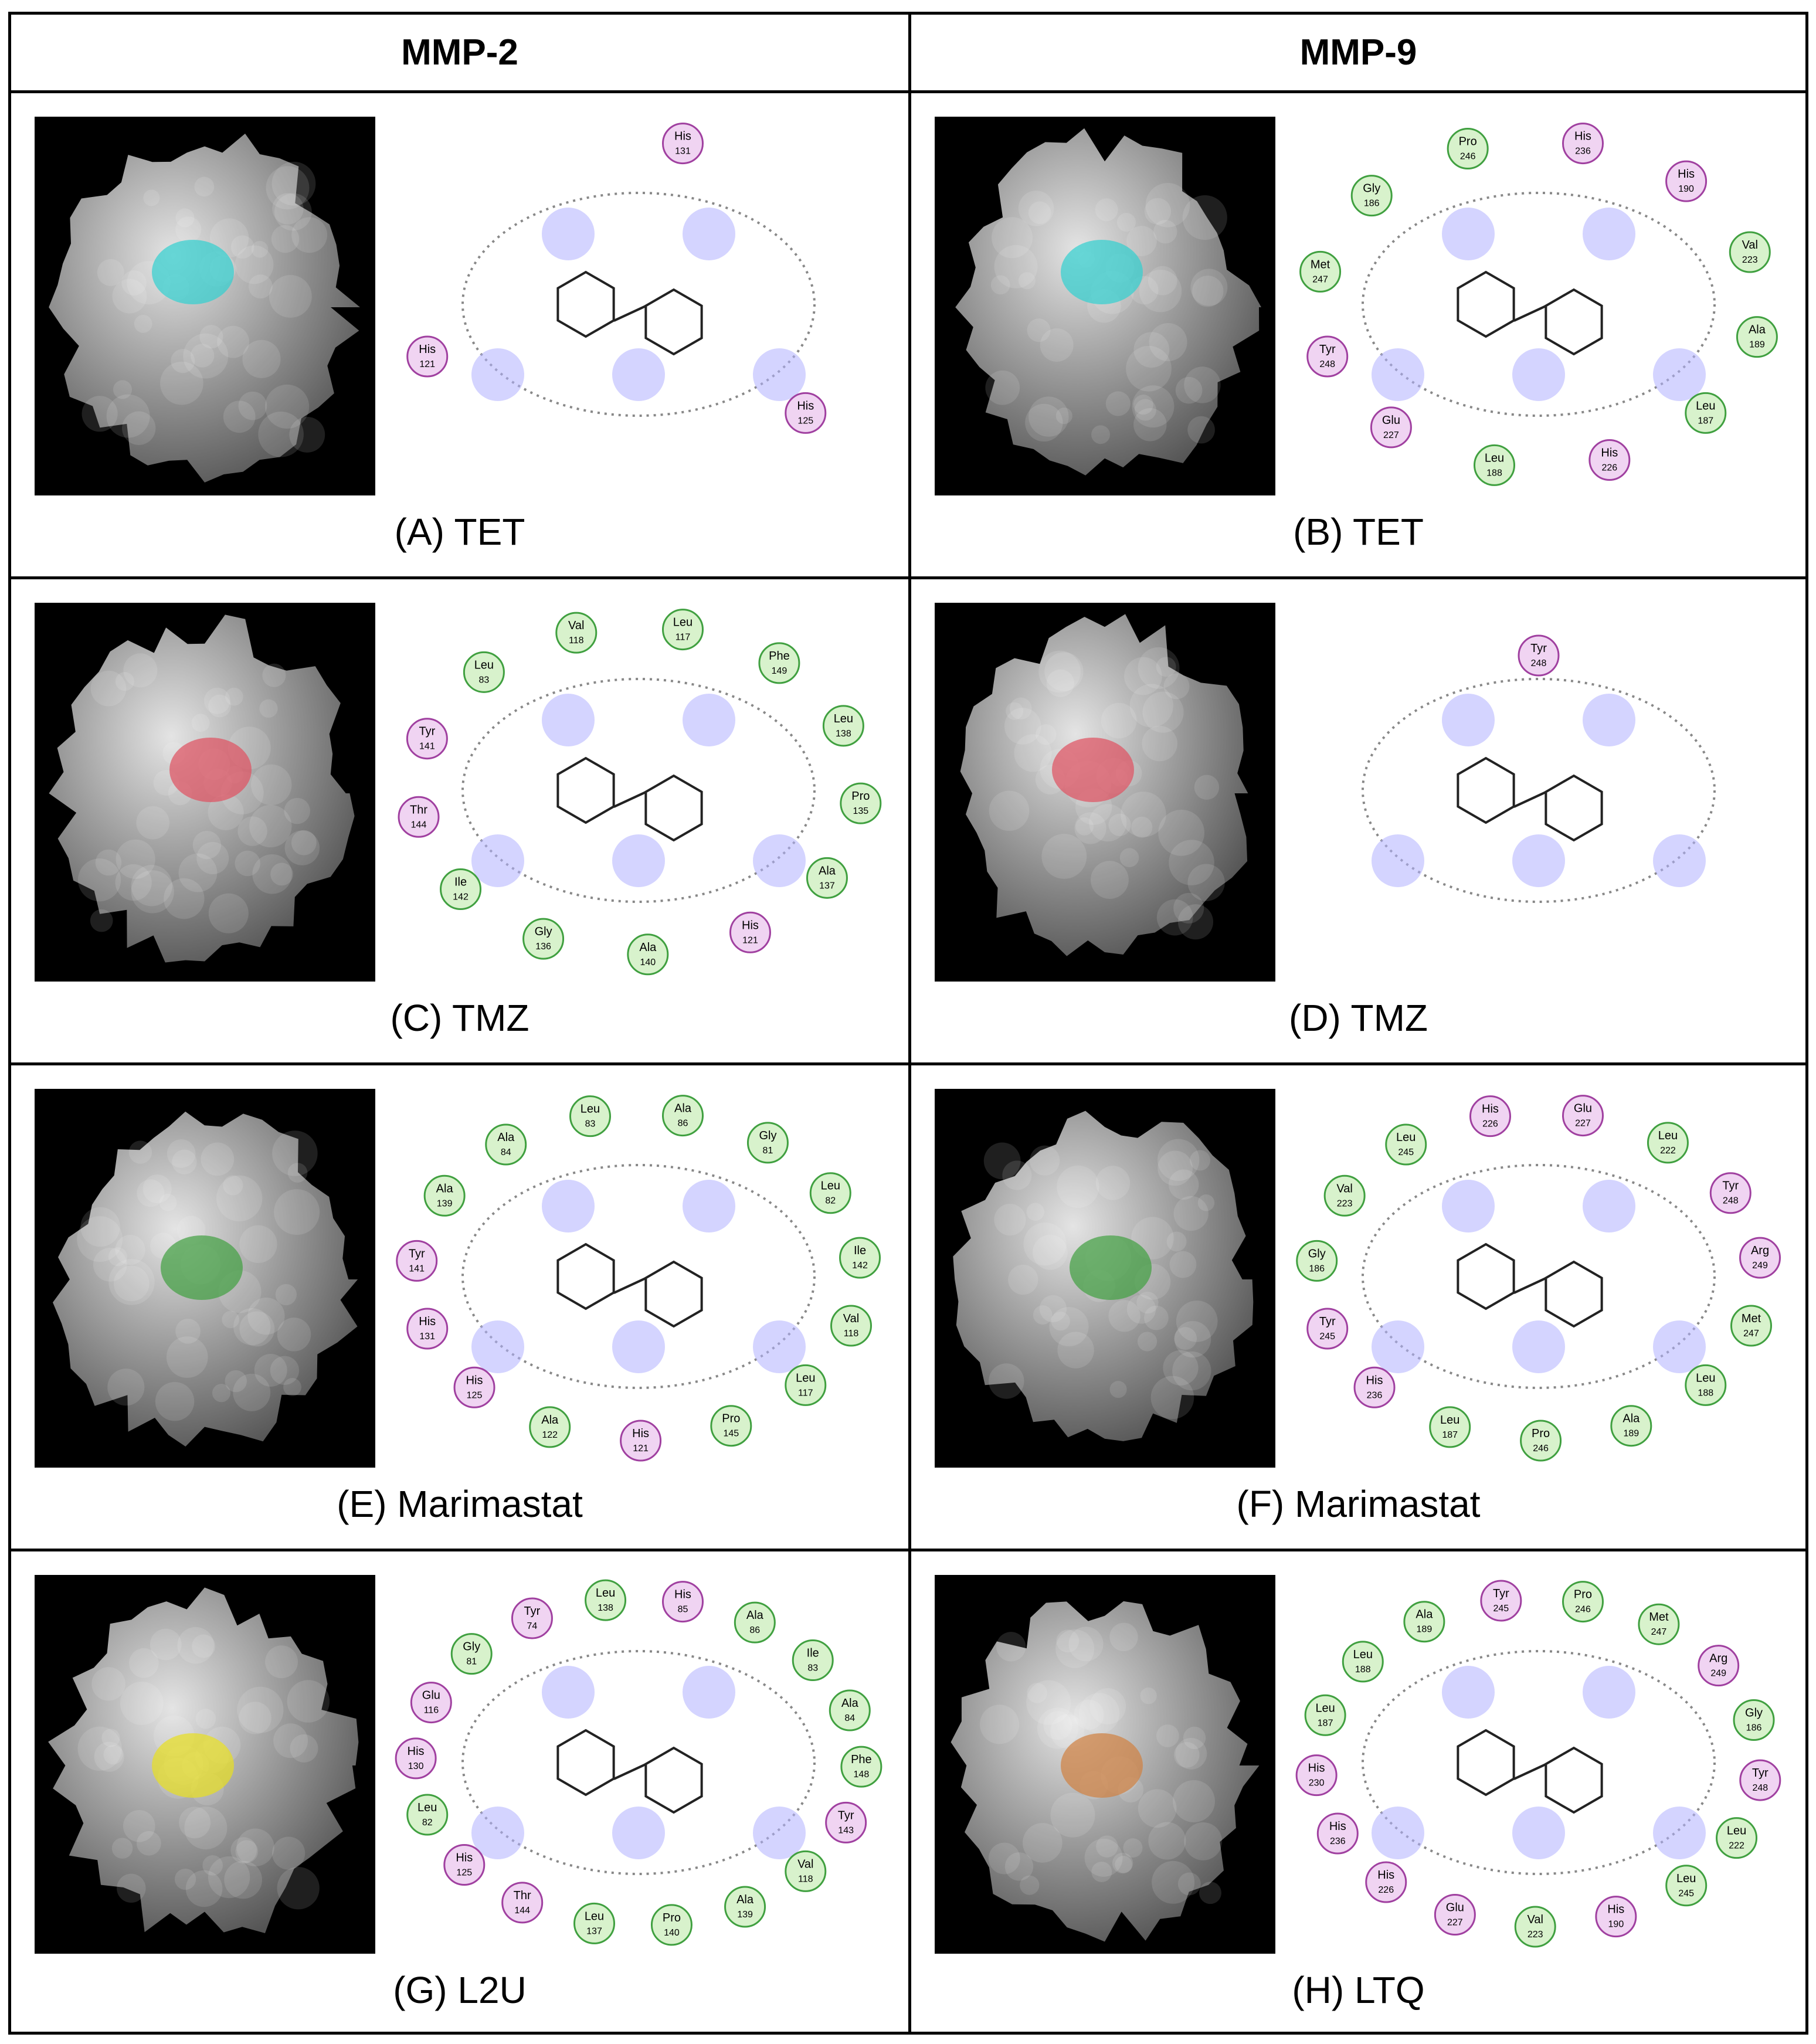  What do you see at coordinates (460, 1504) in the screenshot?
I see `panel-caption: (E) Marimastat` at bounding box center [460, 1504].